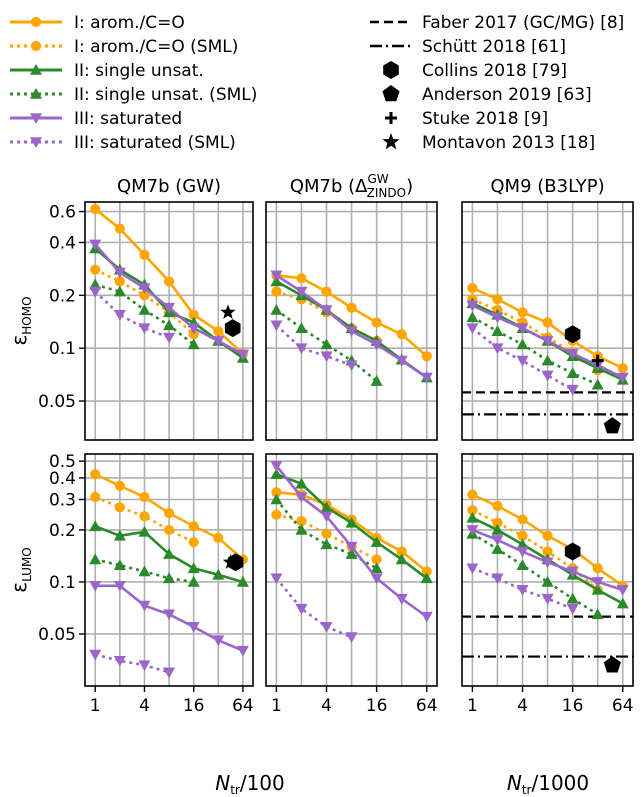 The height and width of the screenshot is (797, 643). I want to click on legend-label: Anderson 2019 [63], so click(507, 95).